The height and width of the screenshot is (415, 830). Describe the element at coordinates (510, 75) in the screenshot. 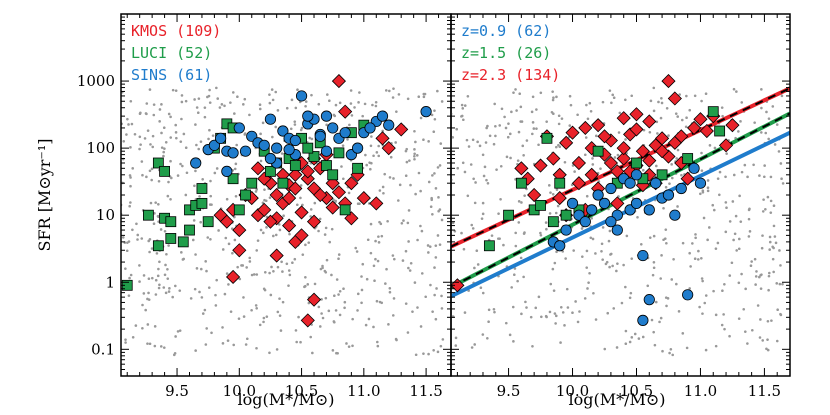

I see `legend-entry: z=2.3 (134)` at that location.